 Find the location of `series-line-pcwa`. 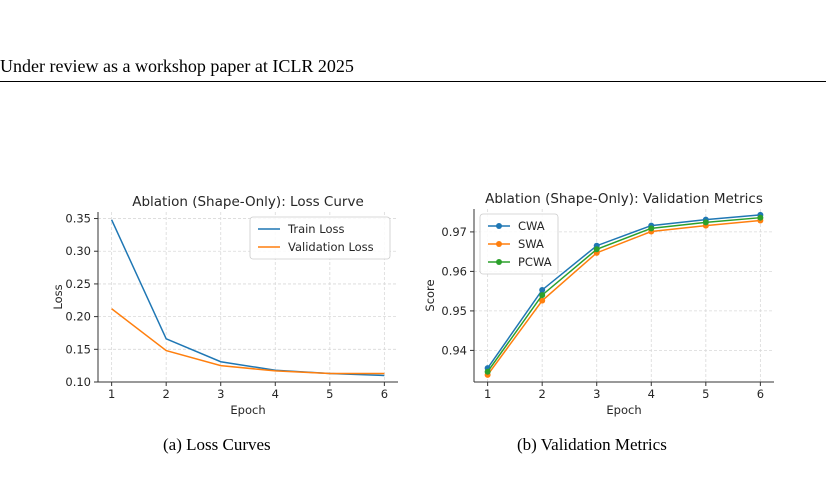

series-line-pcwa is located at coordinates (624, 294).